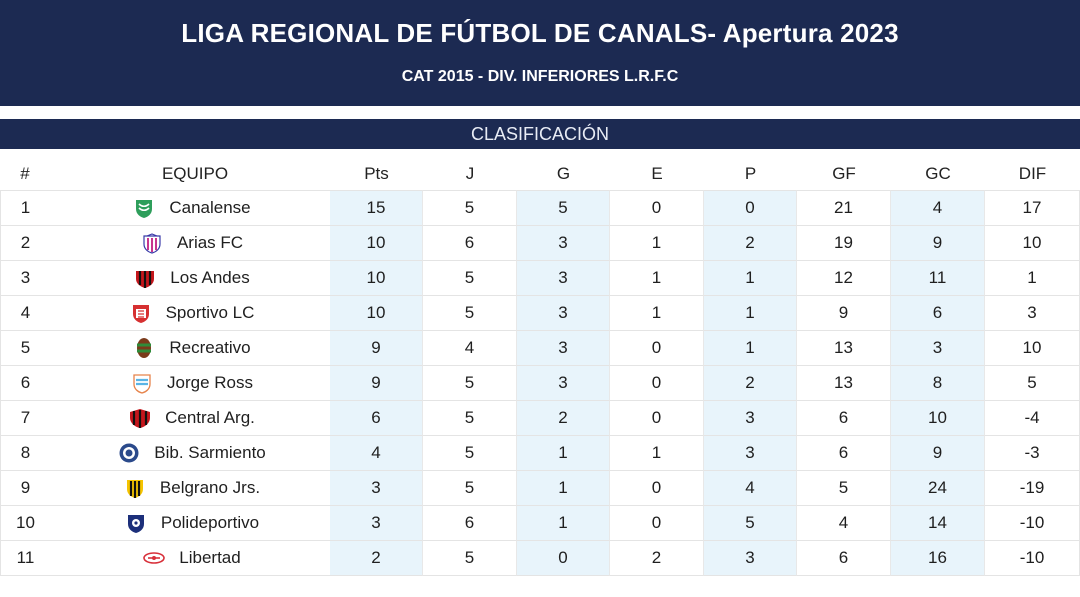  What do you see at coordinates (1032, 418) in the screenshot?
I see `dif-cell: -4` at bounding box center [1032, 418].